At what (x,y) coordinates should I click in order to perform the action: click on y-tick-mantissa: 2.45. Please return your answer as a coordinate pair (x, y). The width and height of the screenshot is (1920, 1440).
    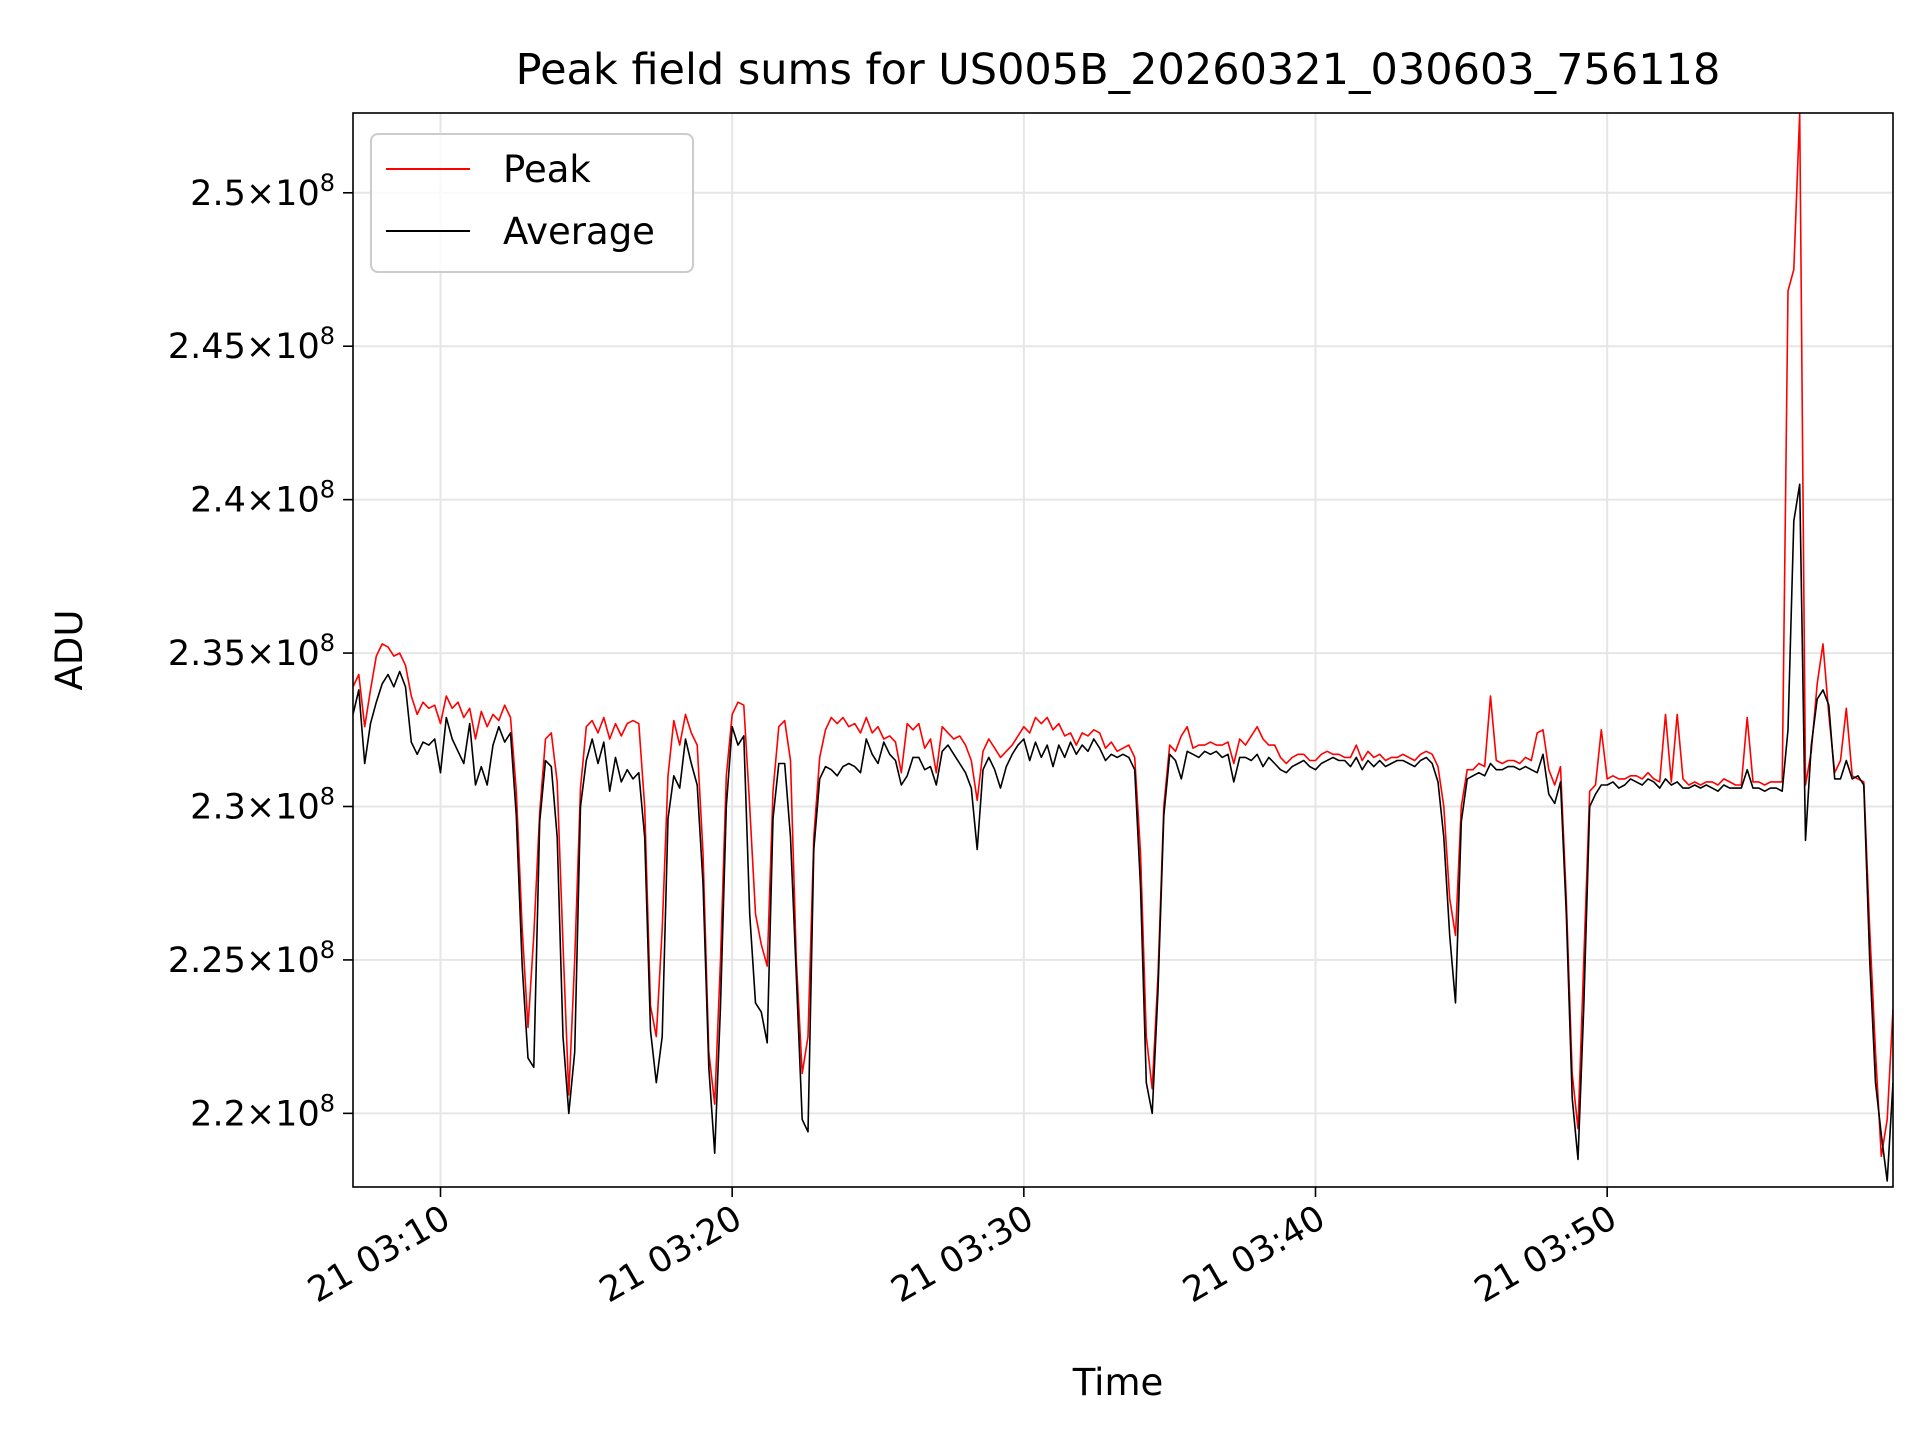
    Looking at the image, I should click on (207, 347).